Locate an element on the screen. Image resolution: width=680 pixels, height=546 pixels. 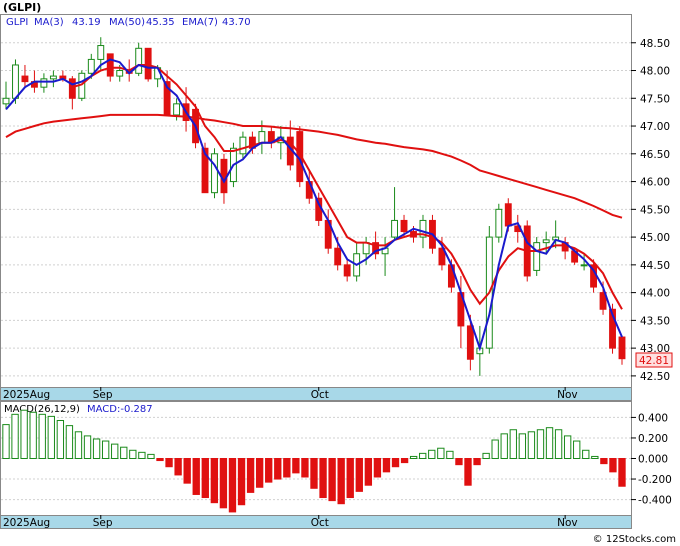
price-y-tick-label: 46.00 is located at coordinates (655, 183).